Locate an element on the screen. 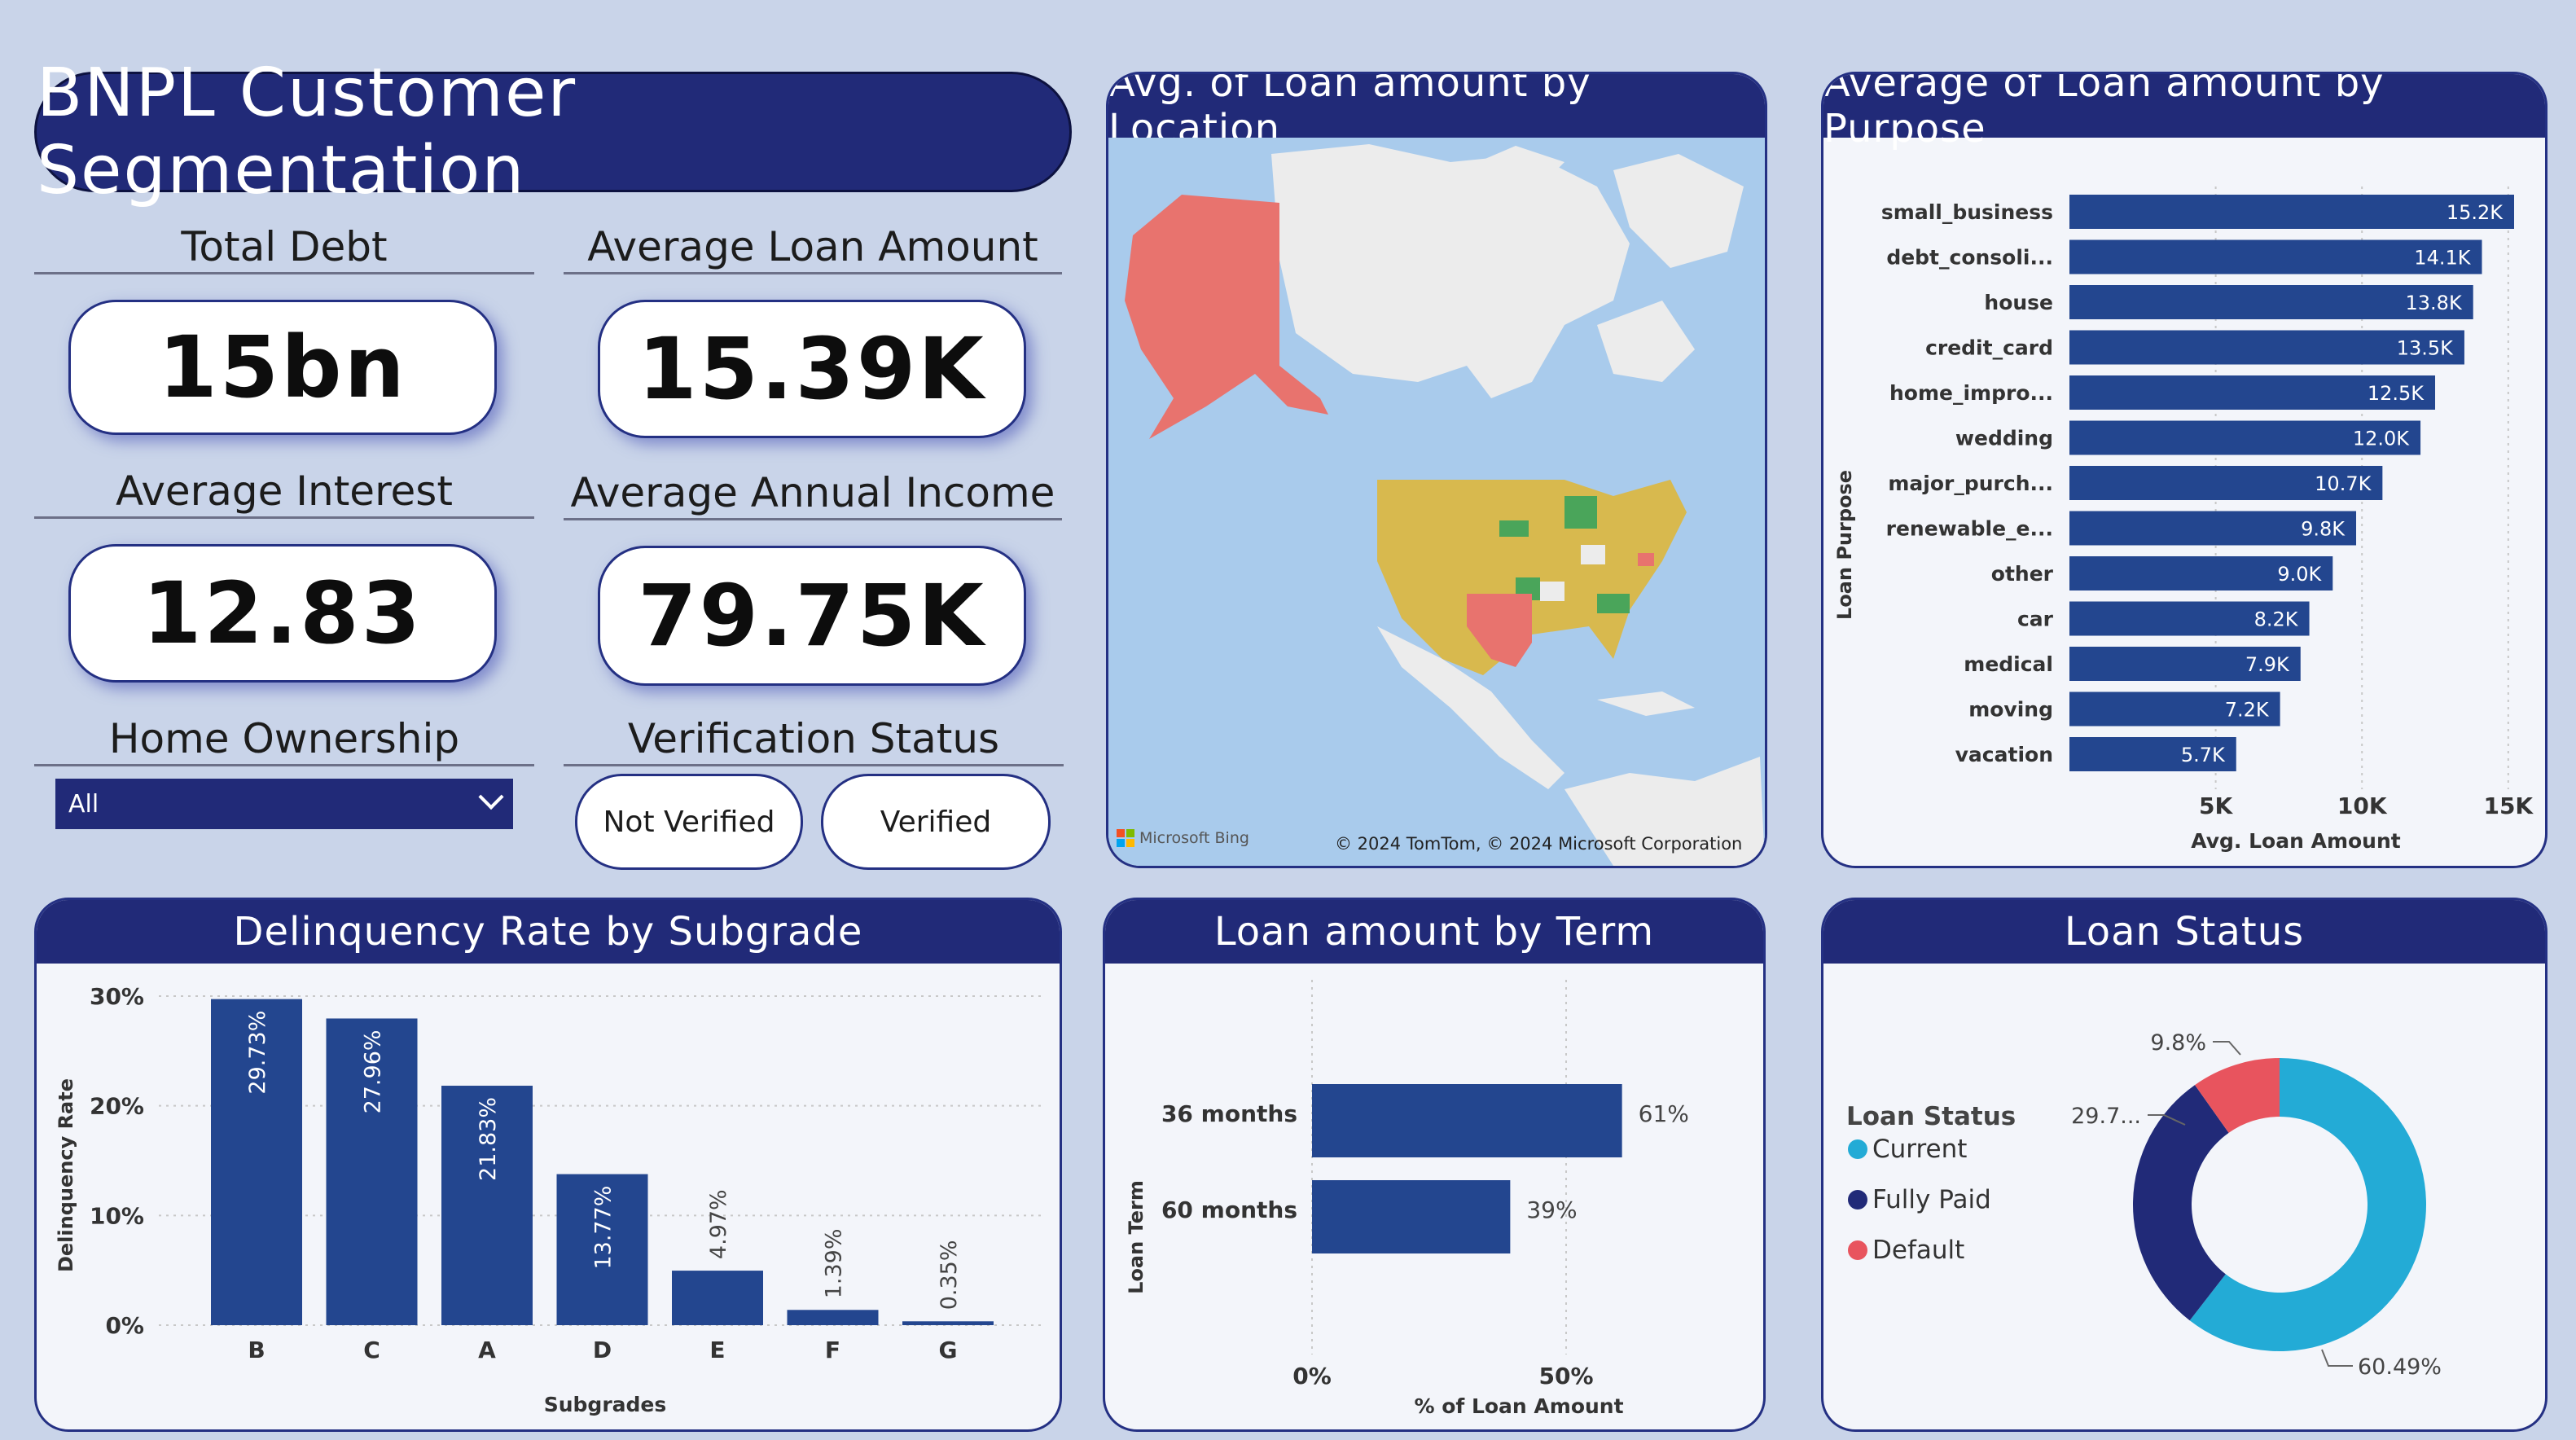  purpose-value-label: 5.7K is located at coordinates (2203, 755).